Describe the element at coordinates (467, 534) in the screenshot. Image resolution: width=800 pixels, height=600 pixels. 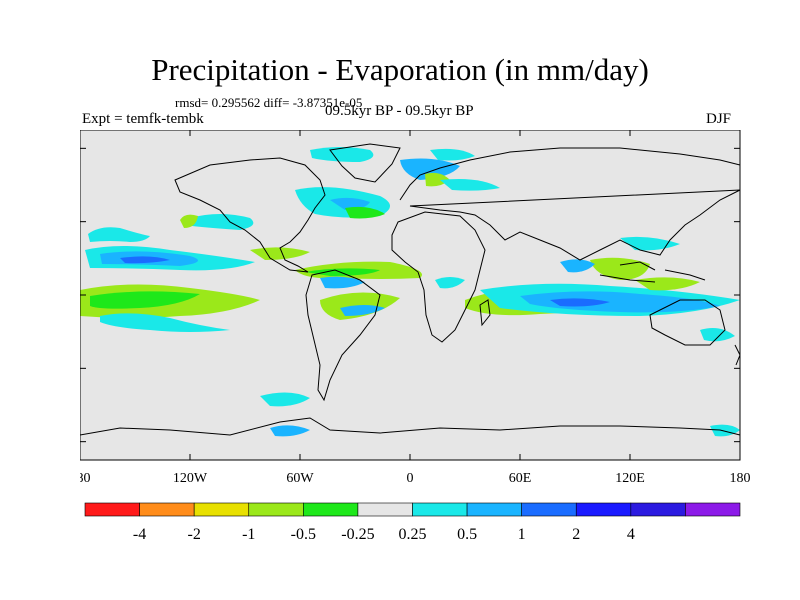
I see `colorbar-label: 0.5` at that location.